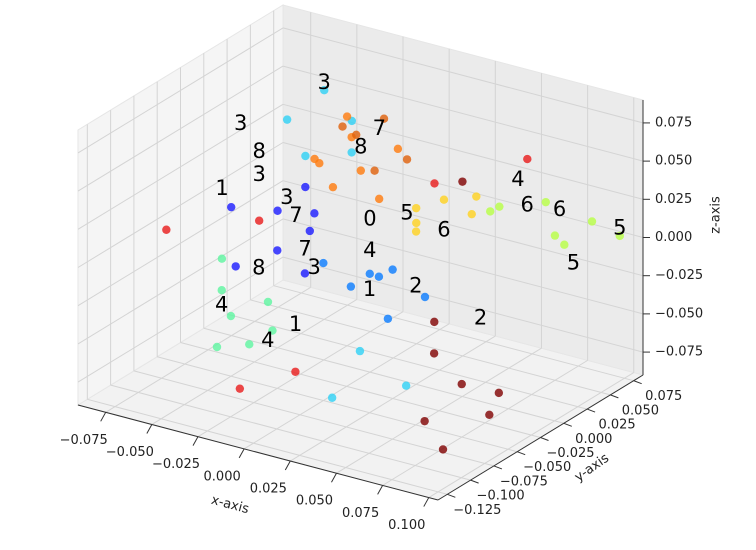 This screenshot has height=550, width=756. What do you see at coordinates (501, 496) in the screenshot?
I see `y-tick-label: −0.100` at bounding box center [501, 496].